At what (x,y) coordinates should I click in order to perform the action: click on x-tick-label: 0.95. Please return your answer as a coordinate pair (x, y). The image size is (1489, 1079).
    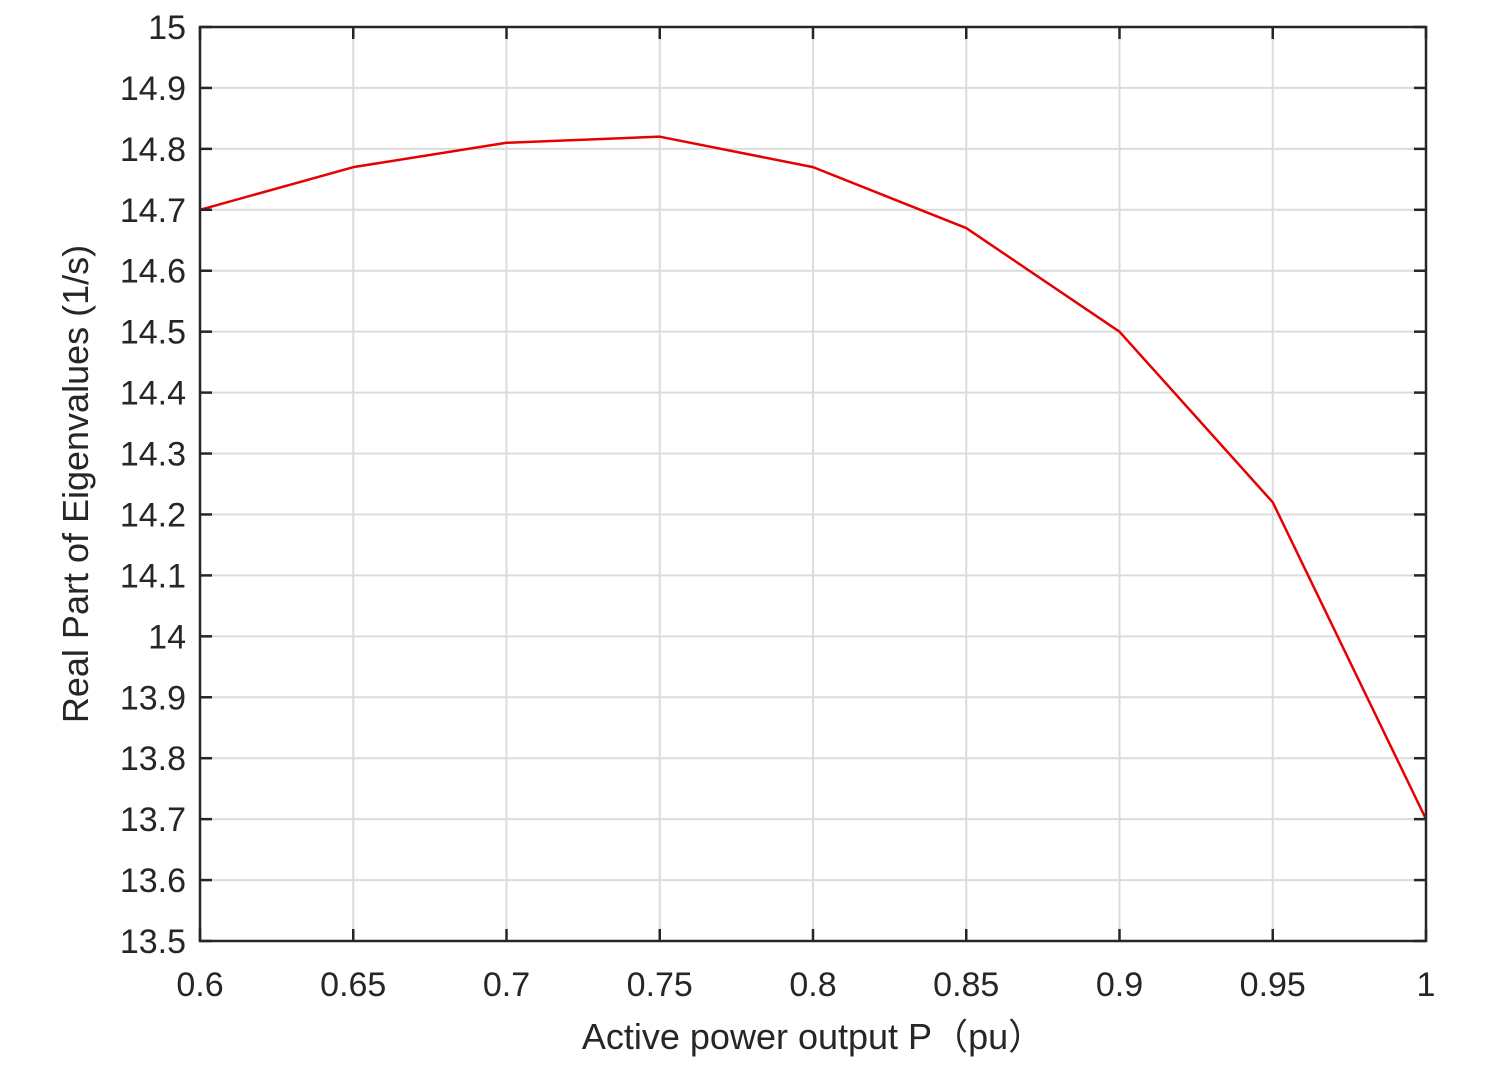
    Looking at the image, I should click on (1273, 985).